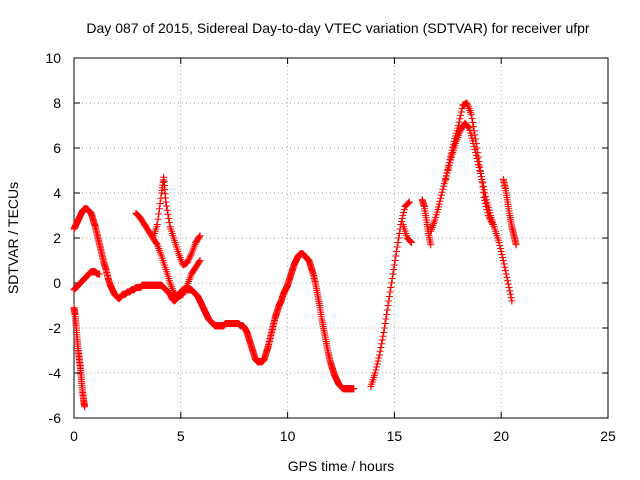 This screenshot has height=480, width=640. Describe the element at coordinates (288, 436) in the screenshot. I see `x-tick-label: 10` at that location.